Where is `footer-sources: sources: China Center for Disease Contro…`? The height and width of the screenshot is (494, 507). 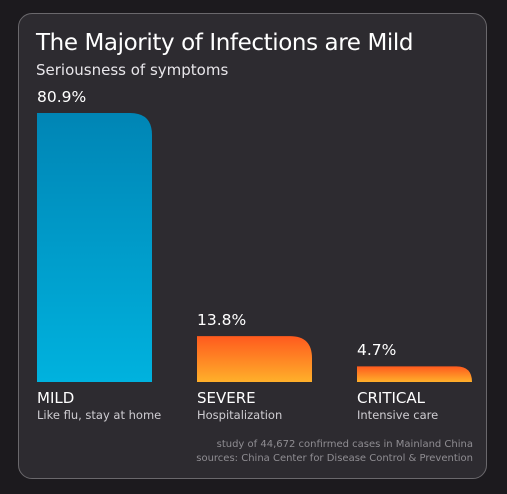
footer-sources: sources: China Center for Disease Contro… is located at coordinates (334, 458).